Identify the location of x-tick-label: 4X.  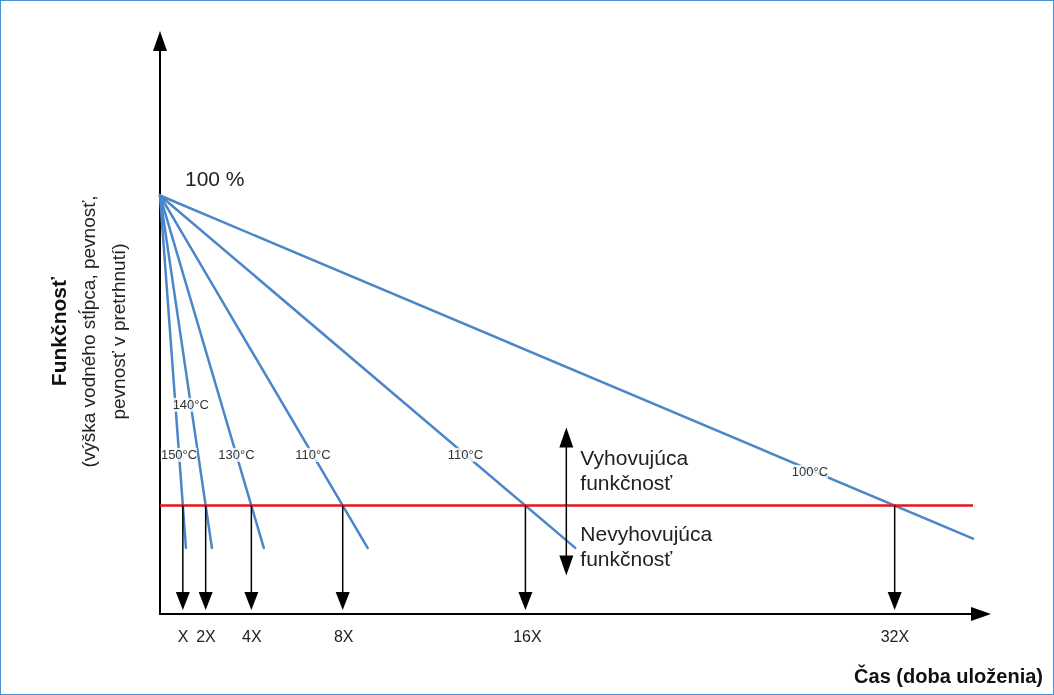
(252, 636).